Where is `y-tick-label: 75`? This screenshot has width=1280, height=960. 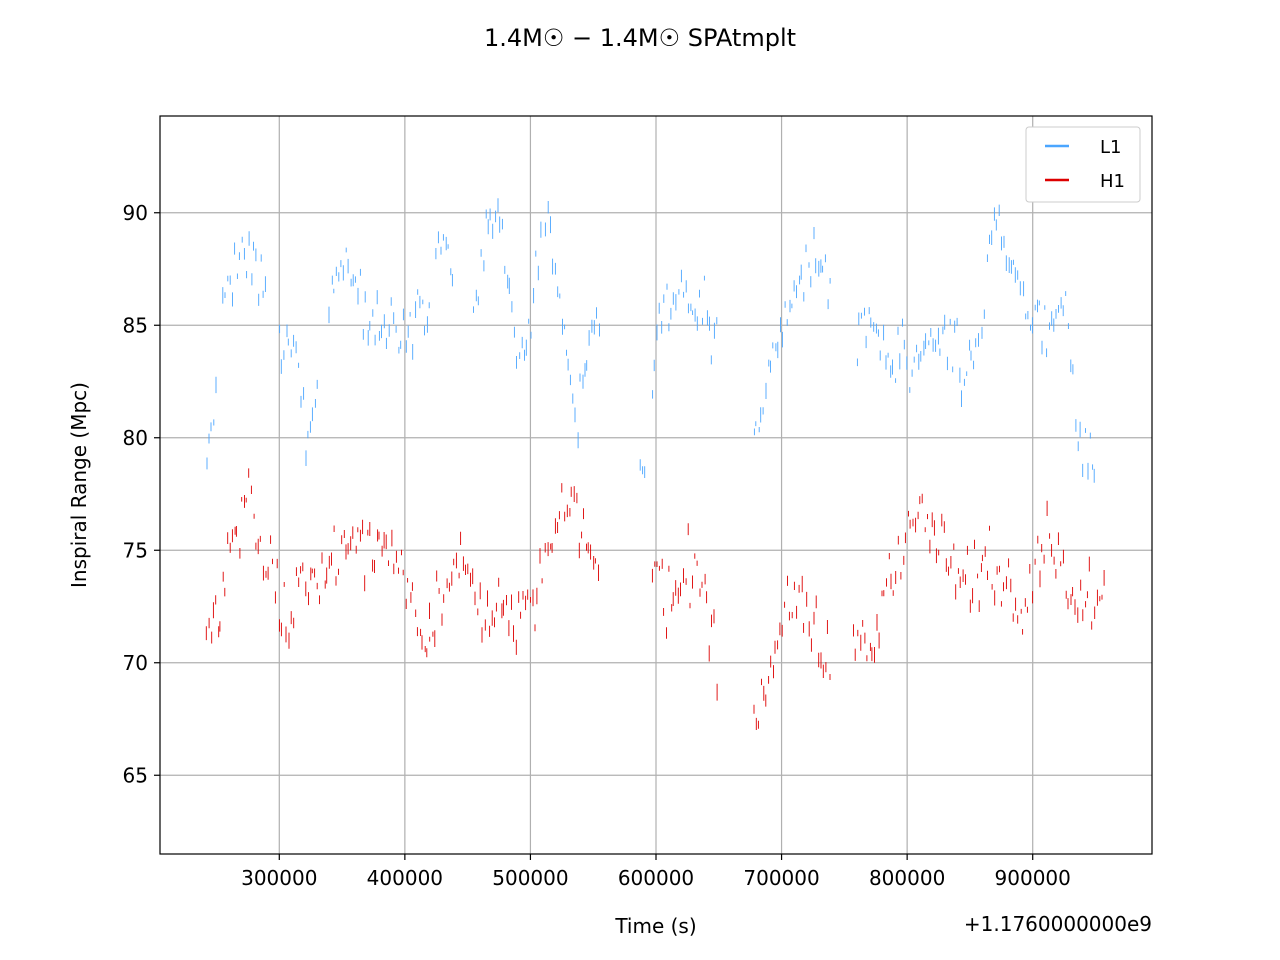 y-tick-label: 75 is located at coordinates (135, 550).